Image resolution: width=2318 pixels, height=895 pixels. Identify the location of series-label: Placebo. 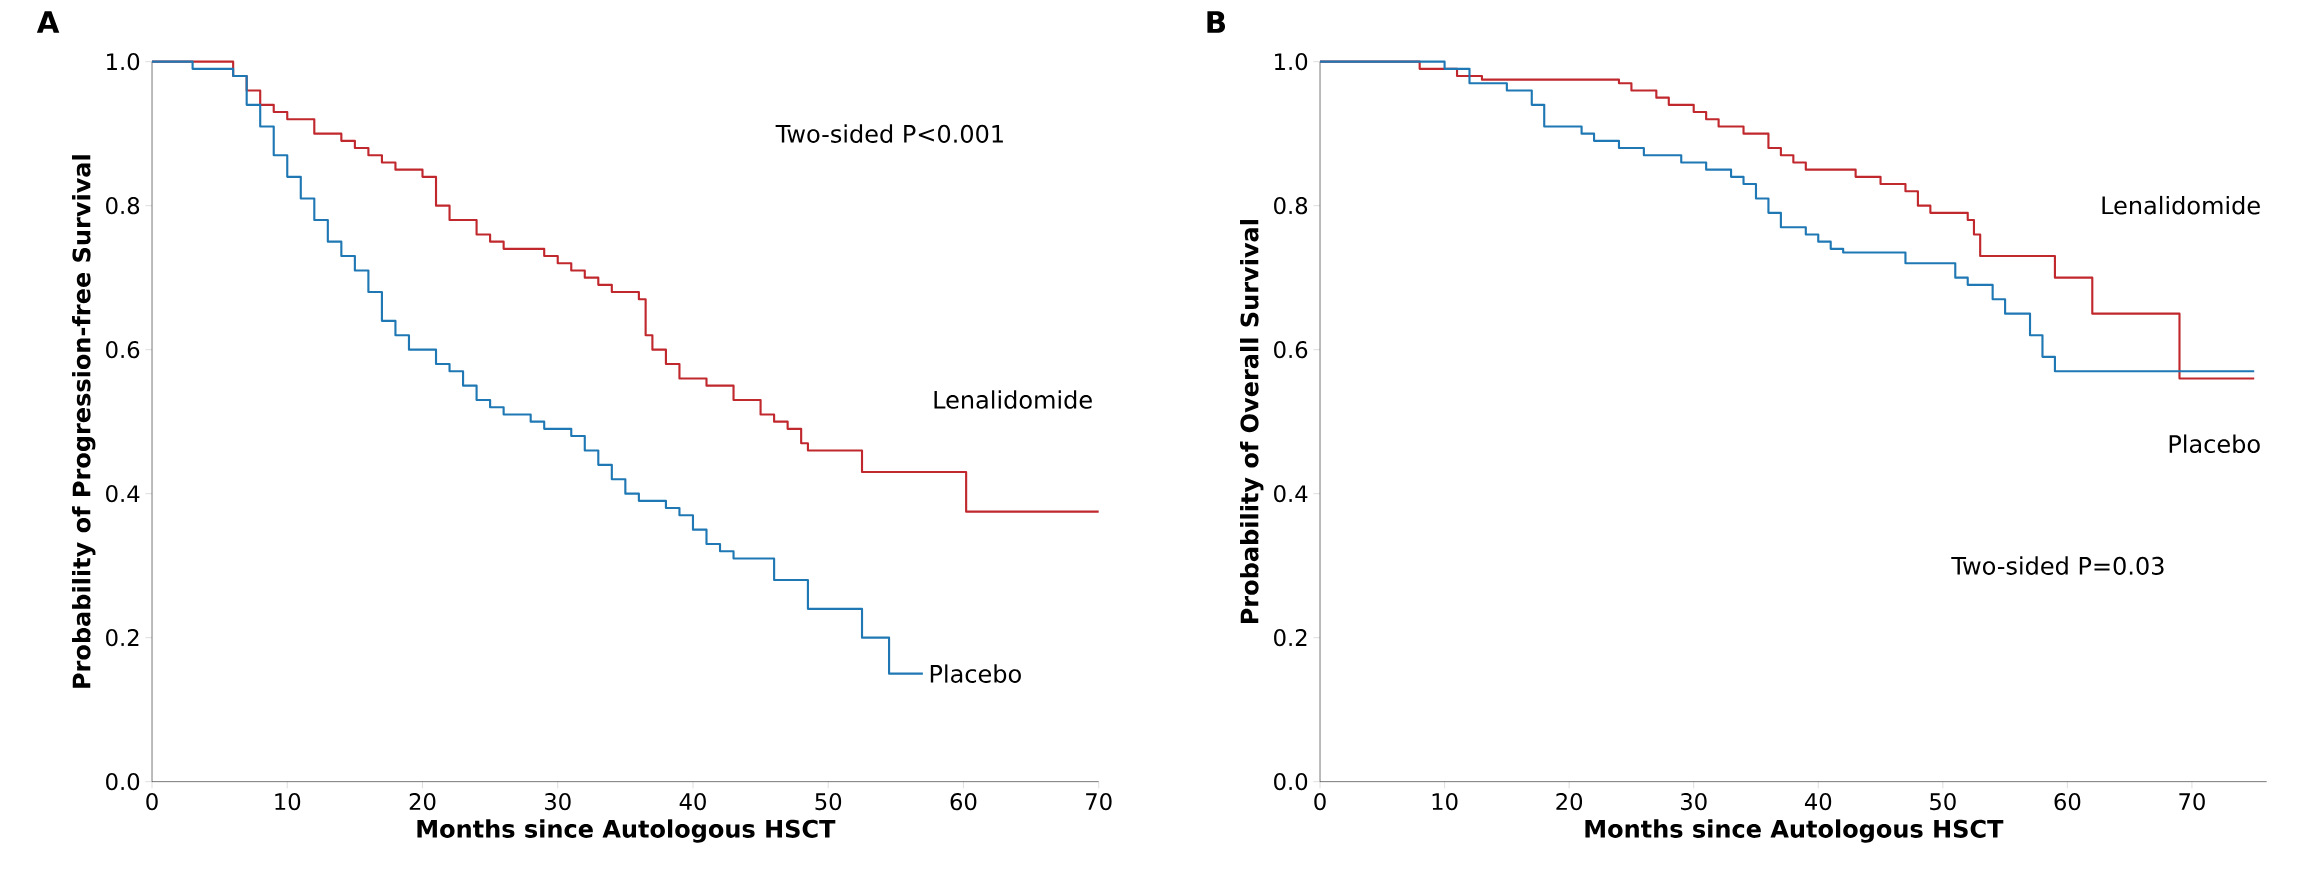
(975, 673).